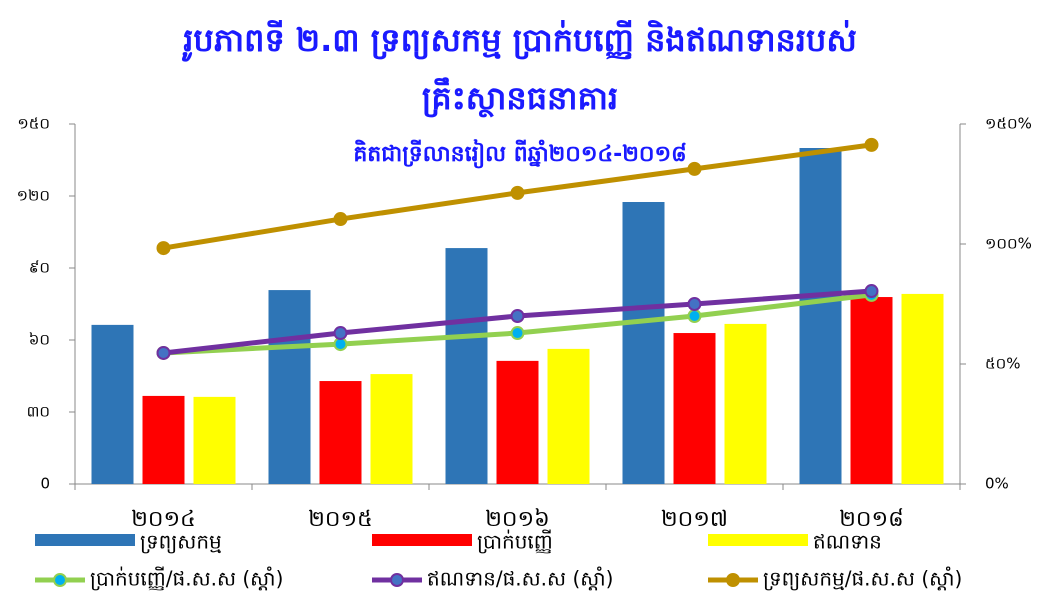 The height and width of the screenshot is (601, 1039). Describe the element at coordinates (862, 578) in the screenshot. I see `legend-label: ទ្រព្យសកម្ម/ផ.ស.ស (ស្តាំ)` at that location.